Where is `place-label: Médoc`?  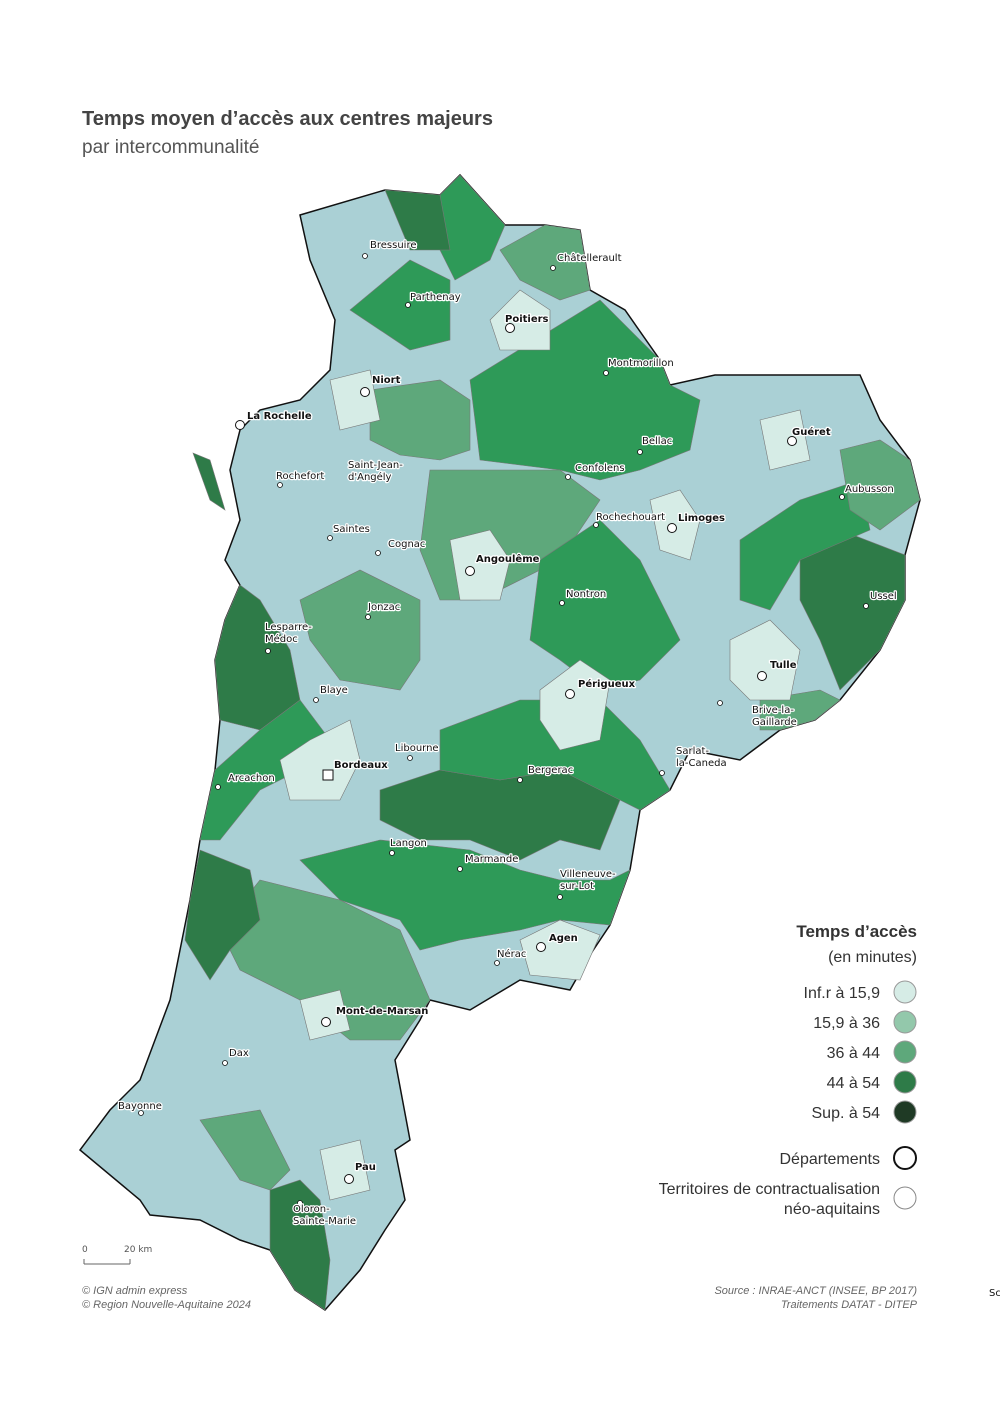 place-label: Médoc is located at coordinates (281, 639).